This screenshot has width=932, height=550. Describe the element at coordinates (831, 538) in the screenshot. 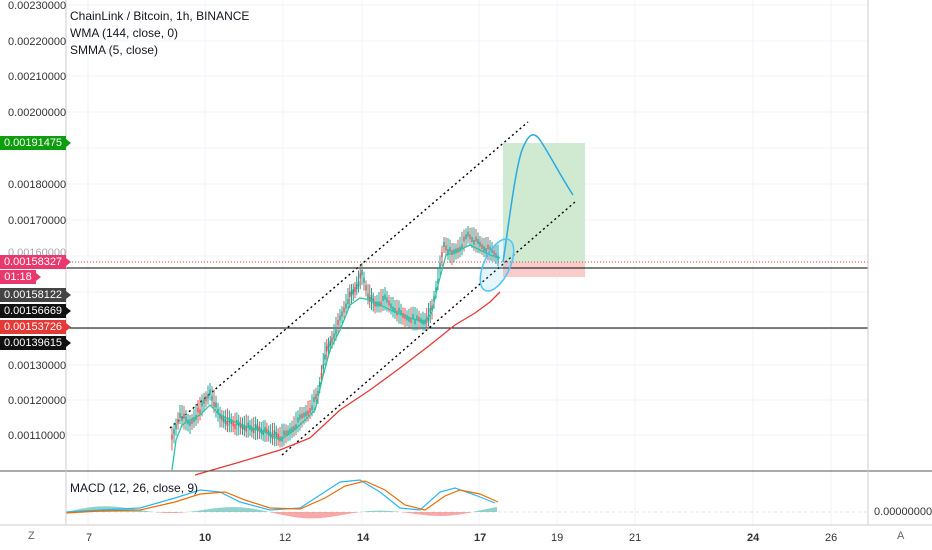

I see `date-label: 26` at that location.